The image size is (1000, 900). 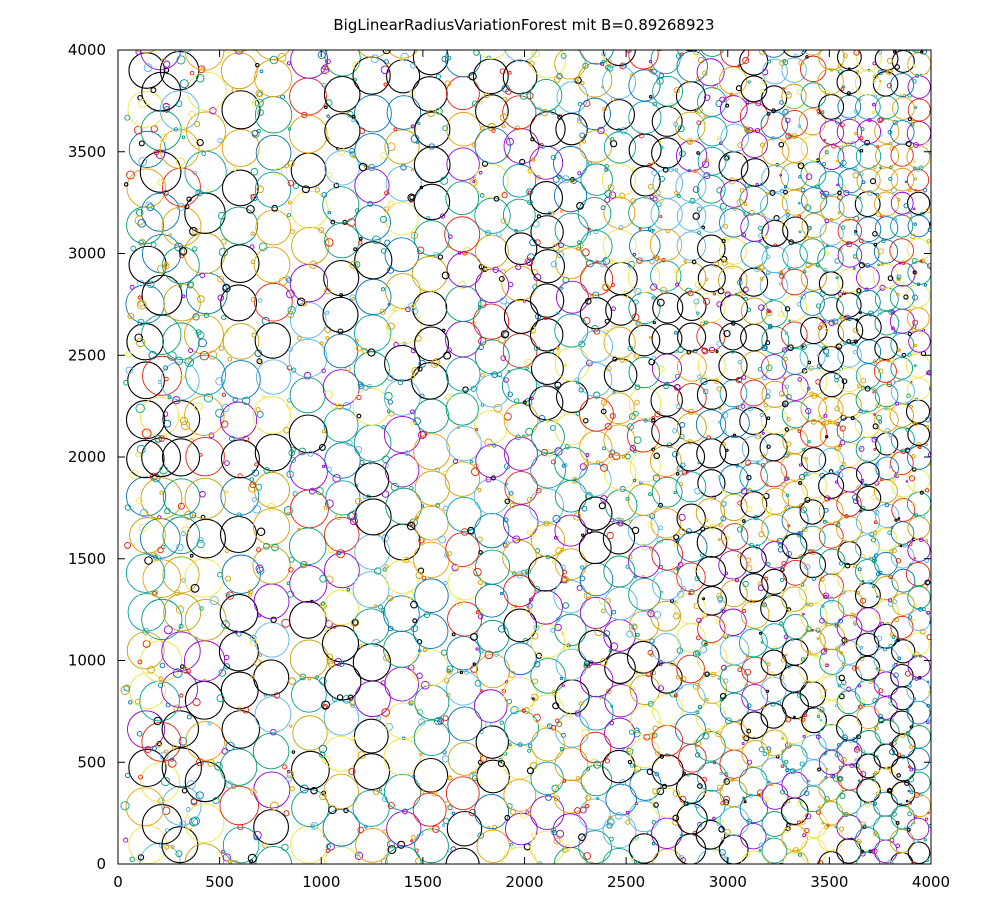 I want to click on circle-marker-1998, so click(x=695, y=171).